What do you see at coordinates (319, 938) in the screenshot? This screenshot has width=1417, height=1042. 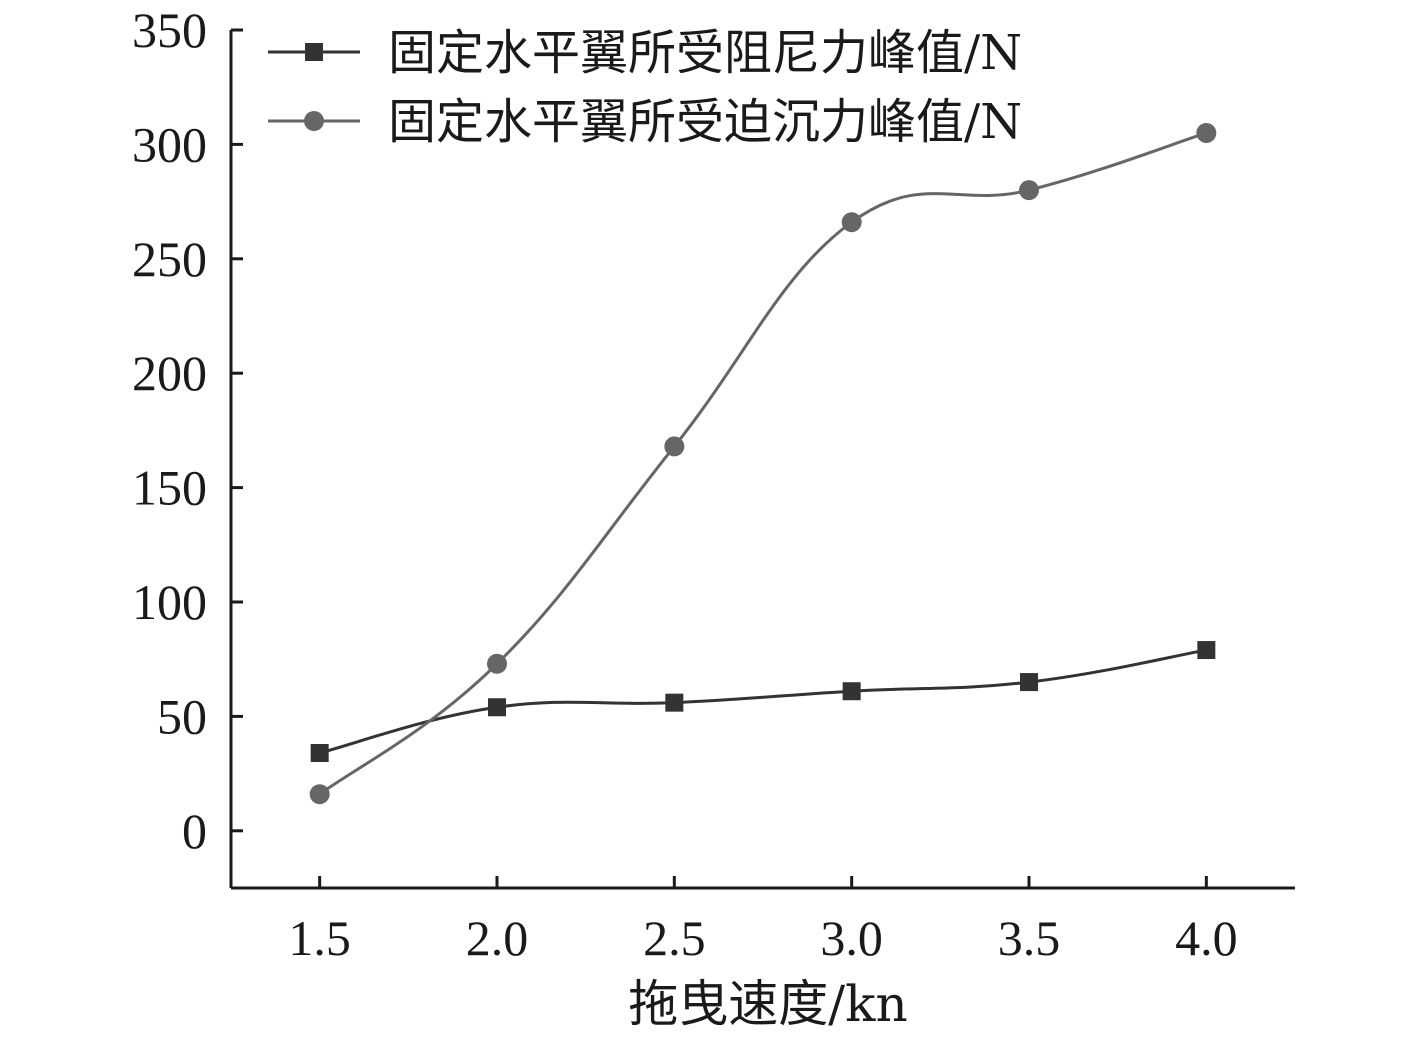 I see `x-tick-label: 1.5` at bounding box center [319, 938].